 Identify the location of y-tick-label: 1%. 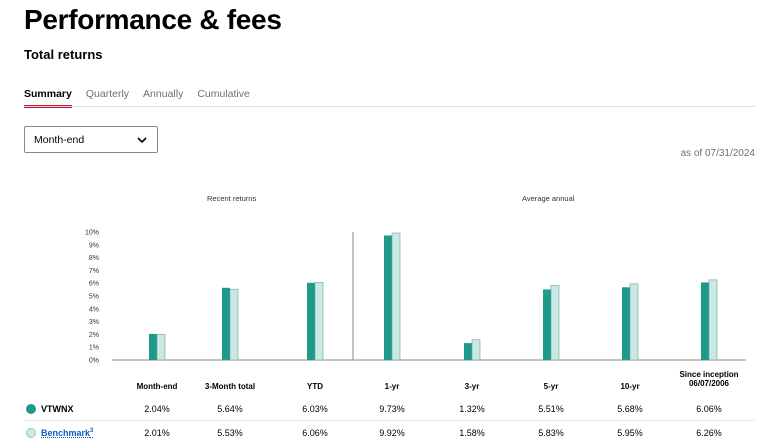
(94, 348).